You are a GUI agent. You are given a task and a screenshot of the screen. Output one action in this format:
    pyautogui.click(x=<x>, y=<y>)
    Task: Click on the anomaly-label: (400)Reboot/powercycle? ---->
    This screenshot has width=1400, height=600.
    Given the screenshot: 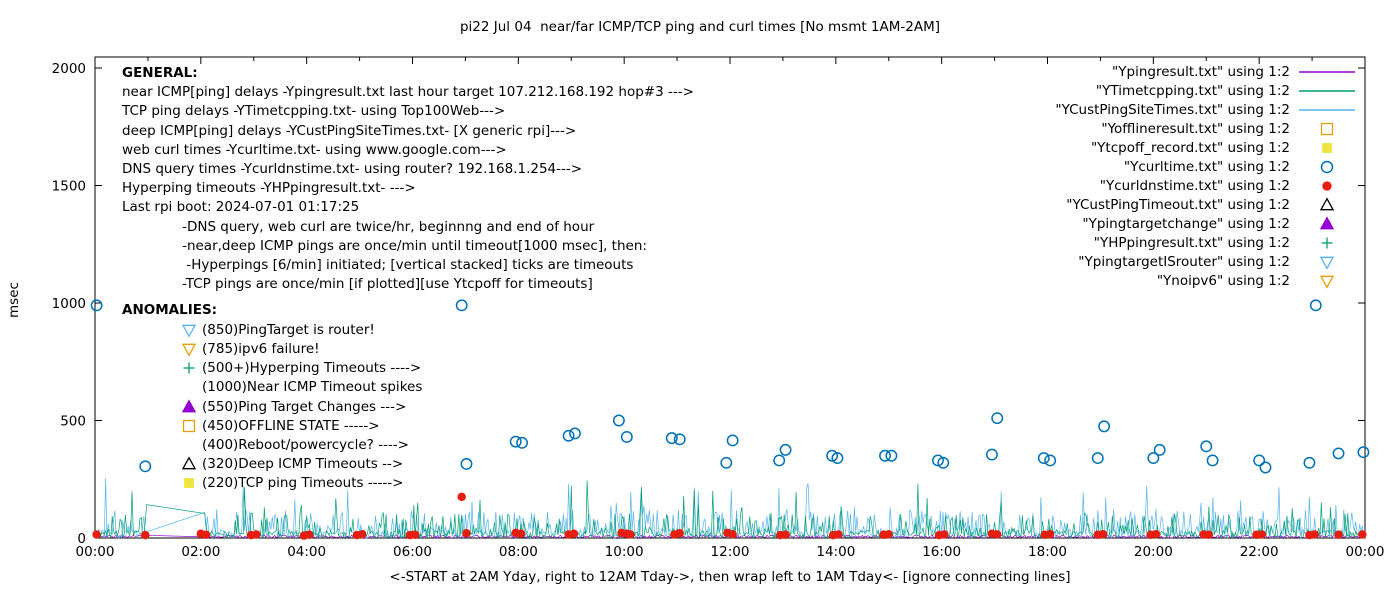 What is the action you would take?
    pyautogui.click(x=305, y=444)
    